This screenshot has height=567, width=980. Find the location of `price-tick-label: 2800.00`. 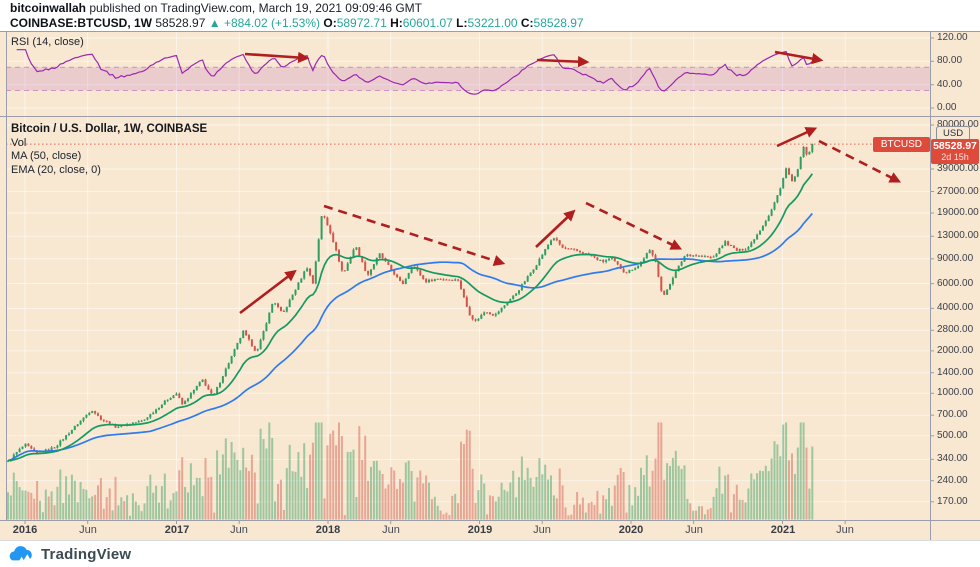

price-tick-label: 2800.00 is located at coordinates (955, 330).